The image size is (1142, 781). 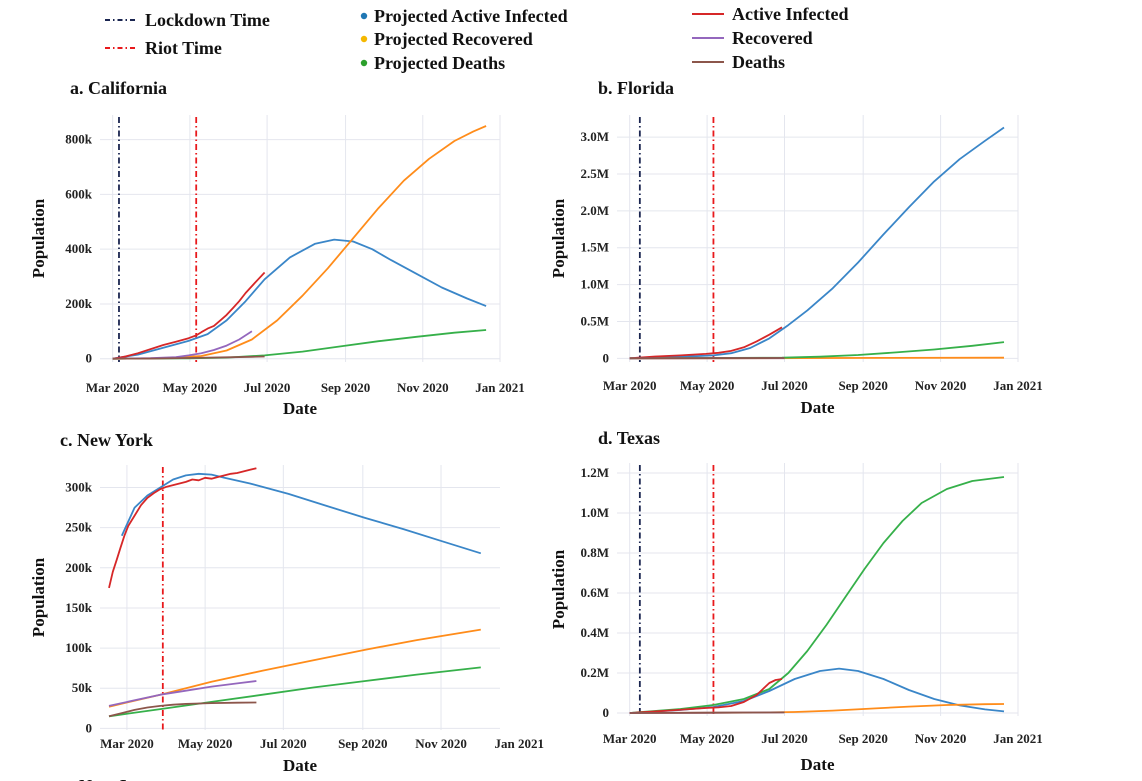 What do you see at coordinates (645, 88) in the screenshot?
I see `panel-name-b: Florida` at bounding box center [645, 88].